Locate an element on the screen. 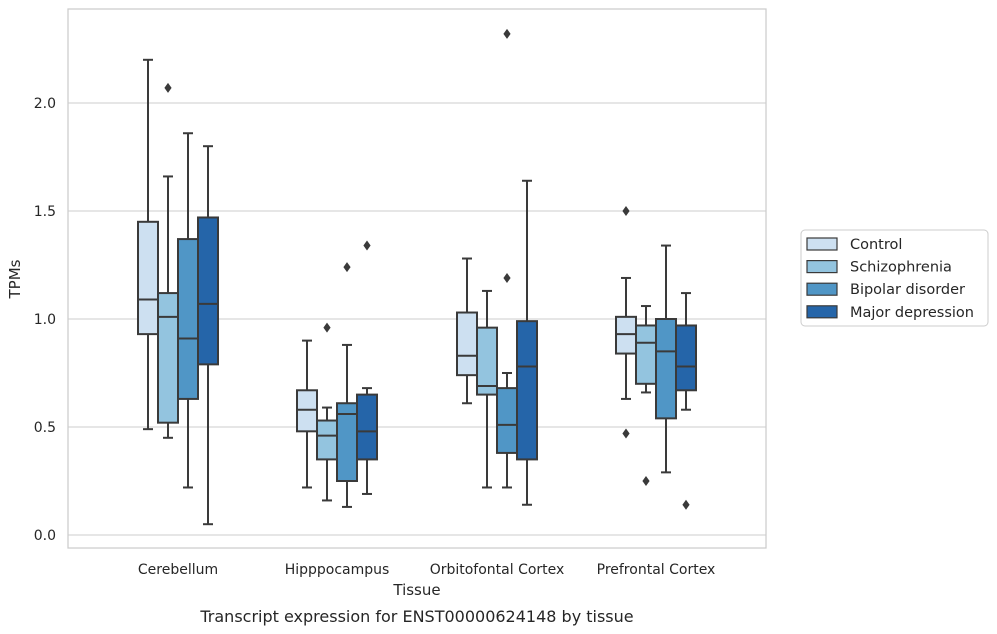  y-axis-ticks: 0.0 0.5 1.0 1.5 2.0 is located at coordinates (45, 320).